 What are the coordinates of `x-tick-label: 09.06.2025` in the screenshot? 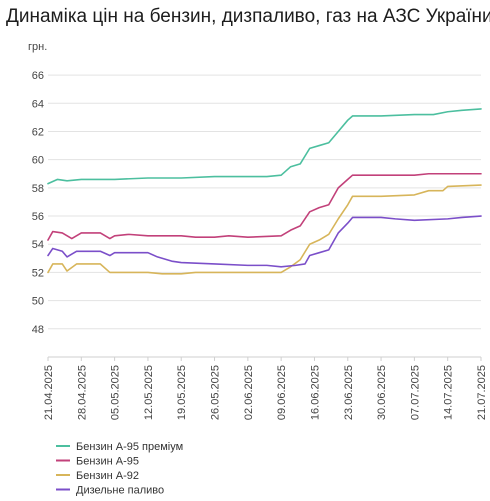 It's located at (282, 392).